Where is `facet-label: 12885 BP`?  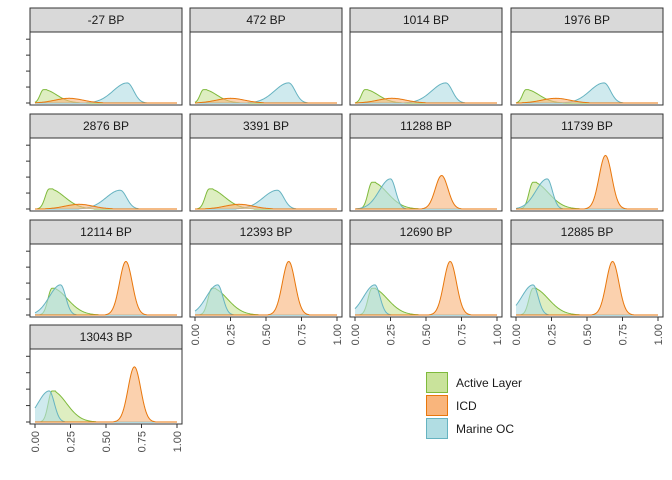 facet-label: 12885 BP is located at coordinates (587, 232).